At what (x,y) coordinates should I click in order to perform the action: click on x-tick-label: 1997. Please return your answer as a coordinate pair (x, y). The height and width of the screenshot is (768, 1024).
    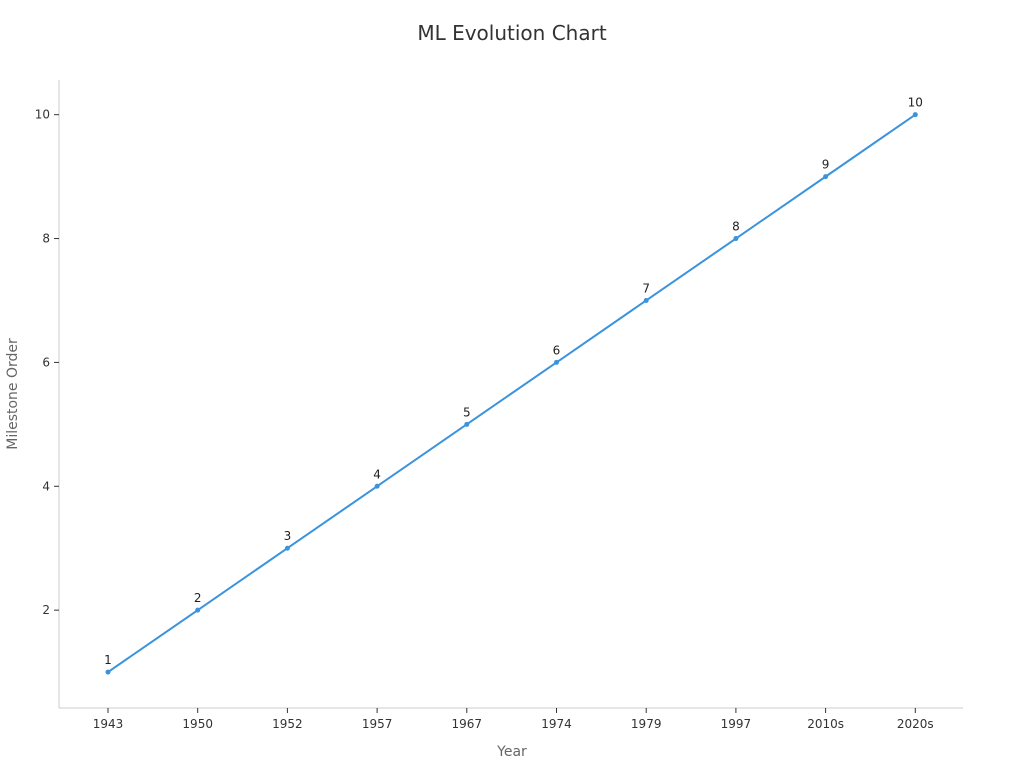
    Looking at the image, I should click on (736, 724).